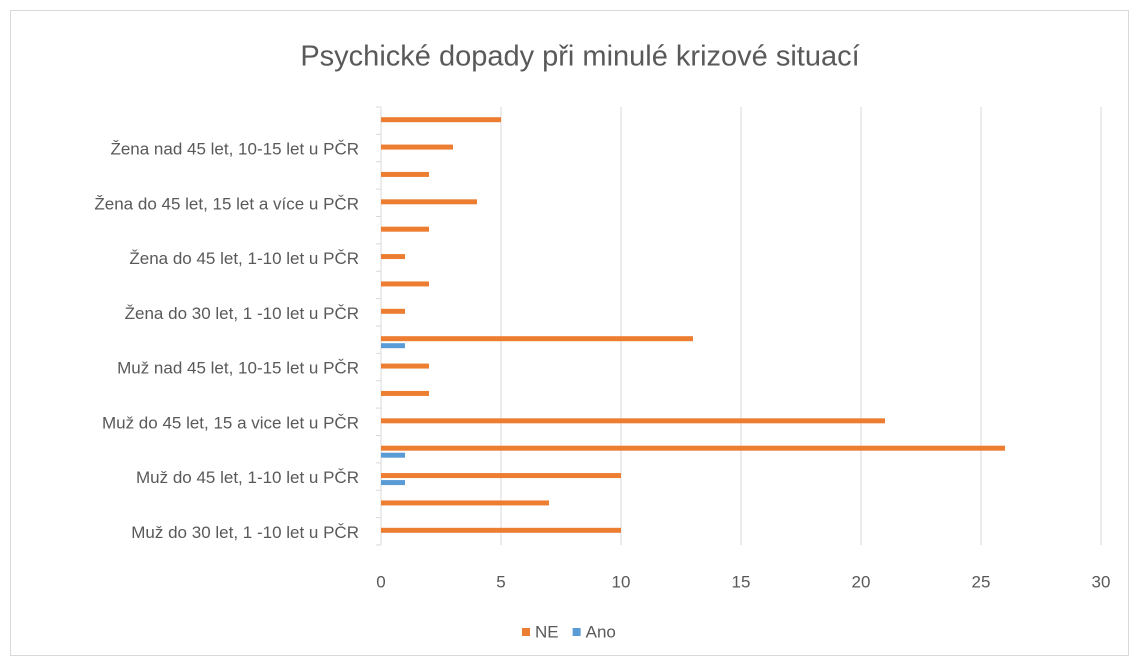  What do you see at coordinates (861, 581) in the screenshot?
I see `x-tick-label: 20` at bounding box center [861, 581].